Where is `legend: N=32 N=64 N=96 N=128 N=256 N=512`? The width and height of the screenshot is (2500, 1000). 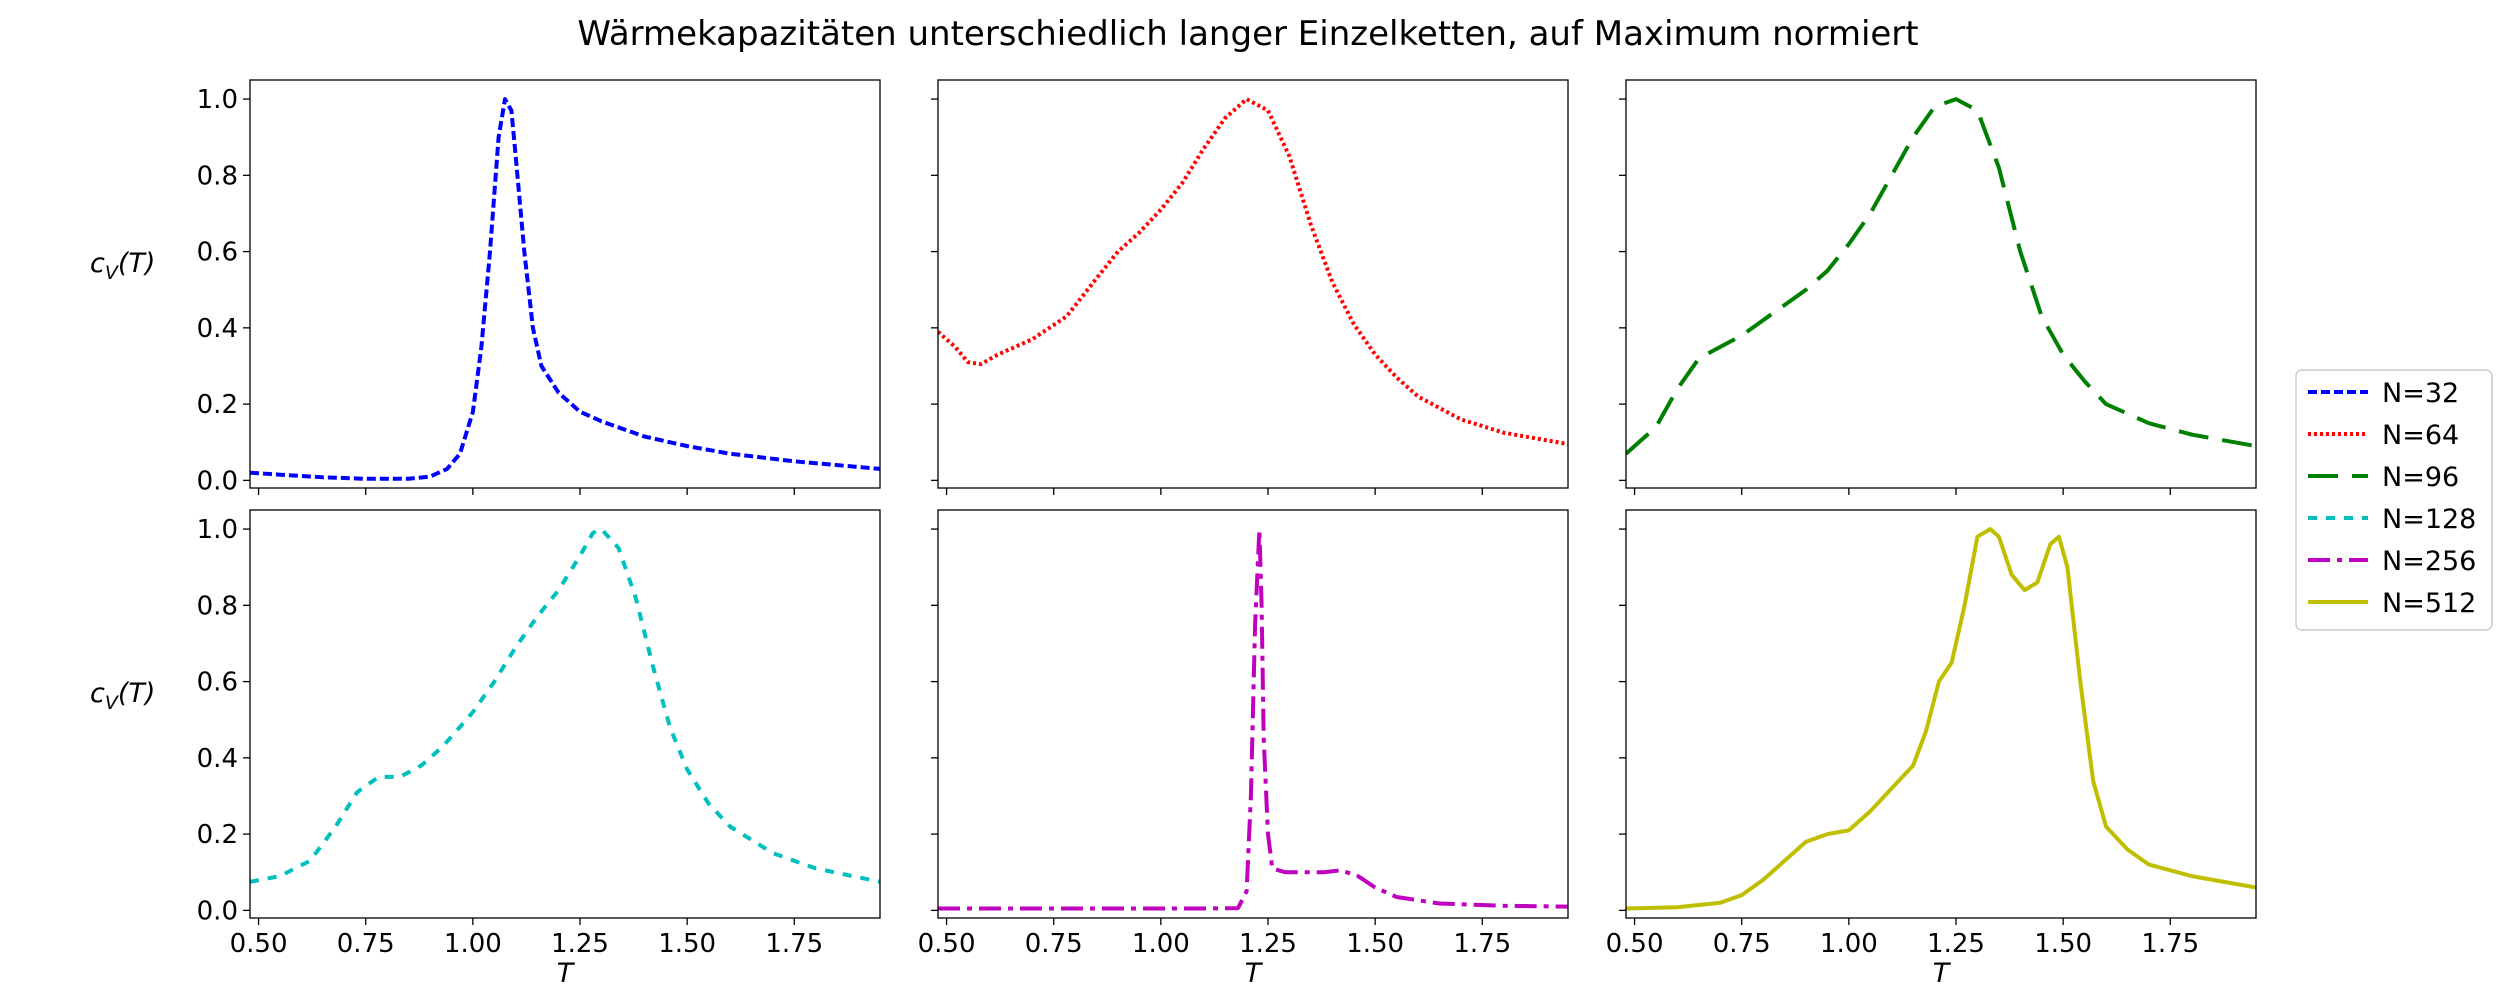
legend: N=32 N=64 N=96 N=128 N=256 N=512 is located at coordinates (2394, 500).